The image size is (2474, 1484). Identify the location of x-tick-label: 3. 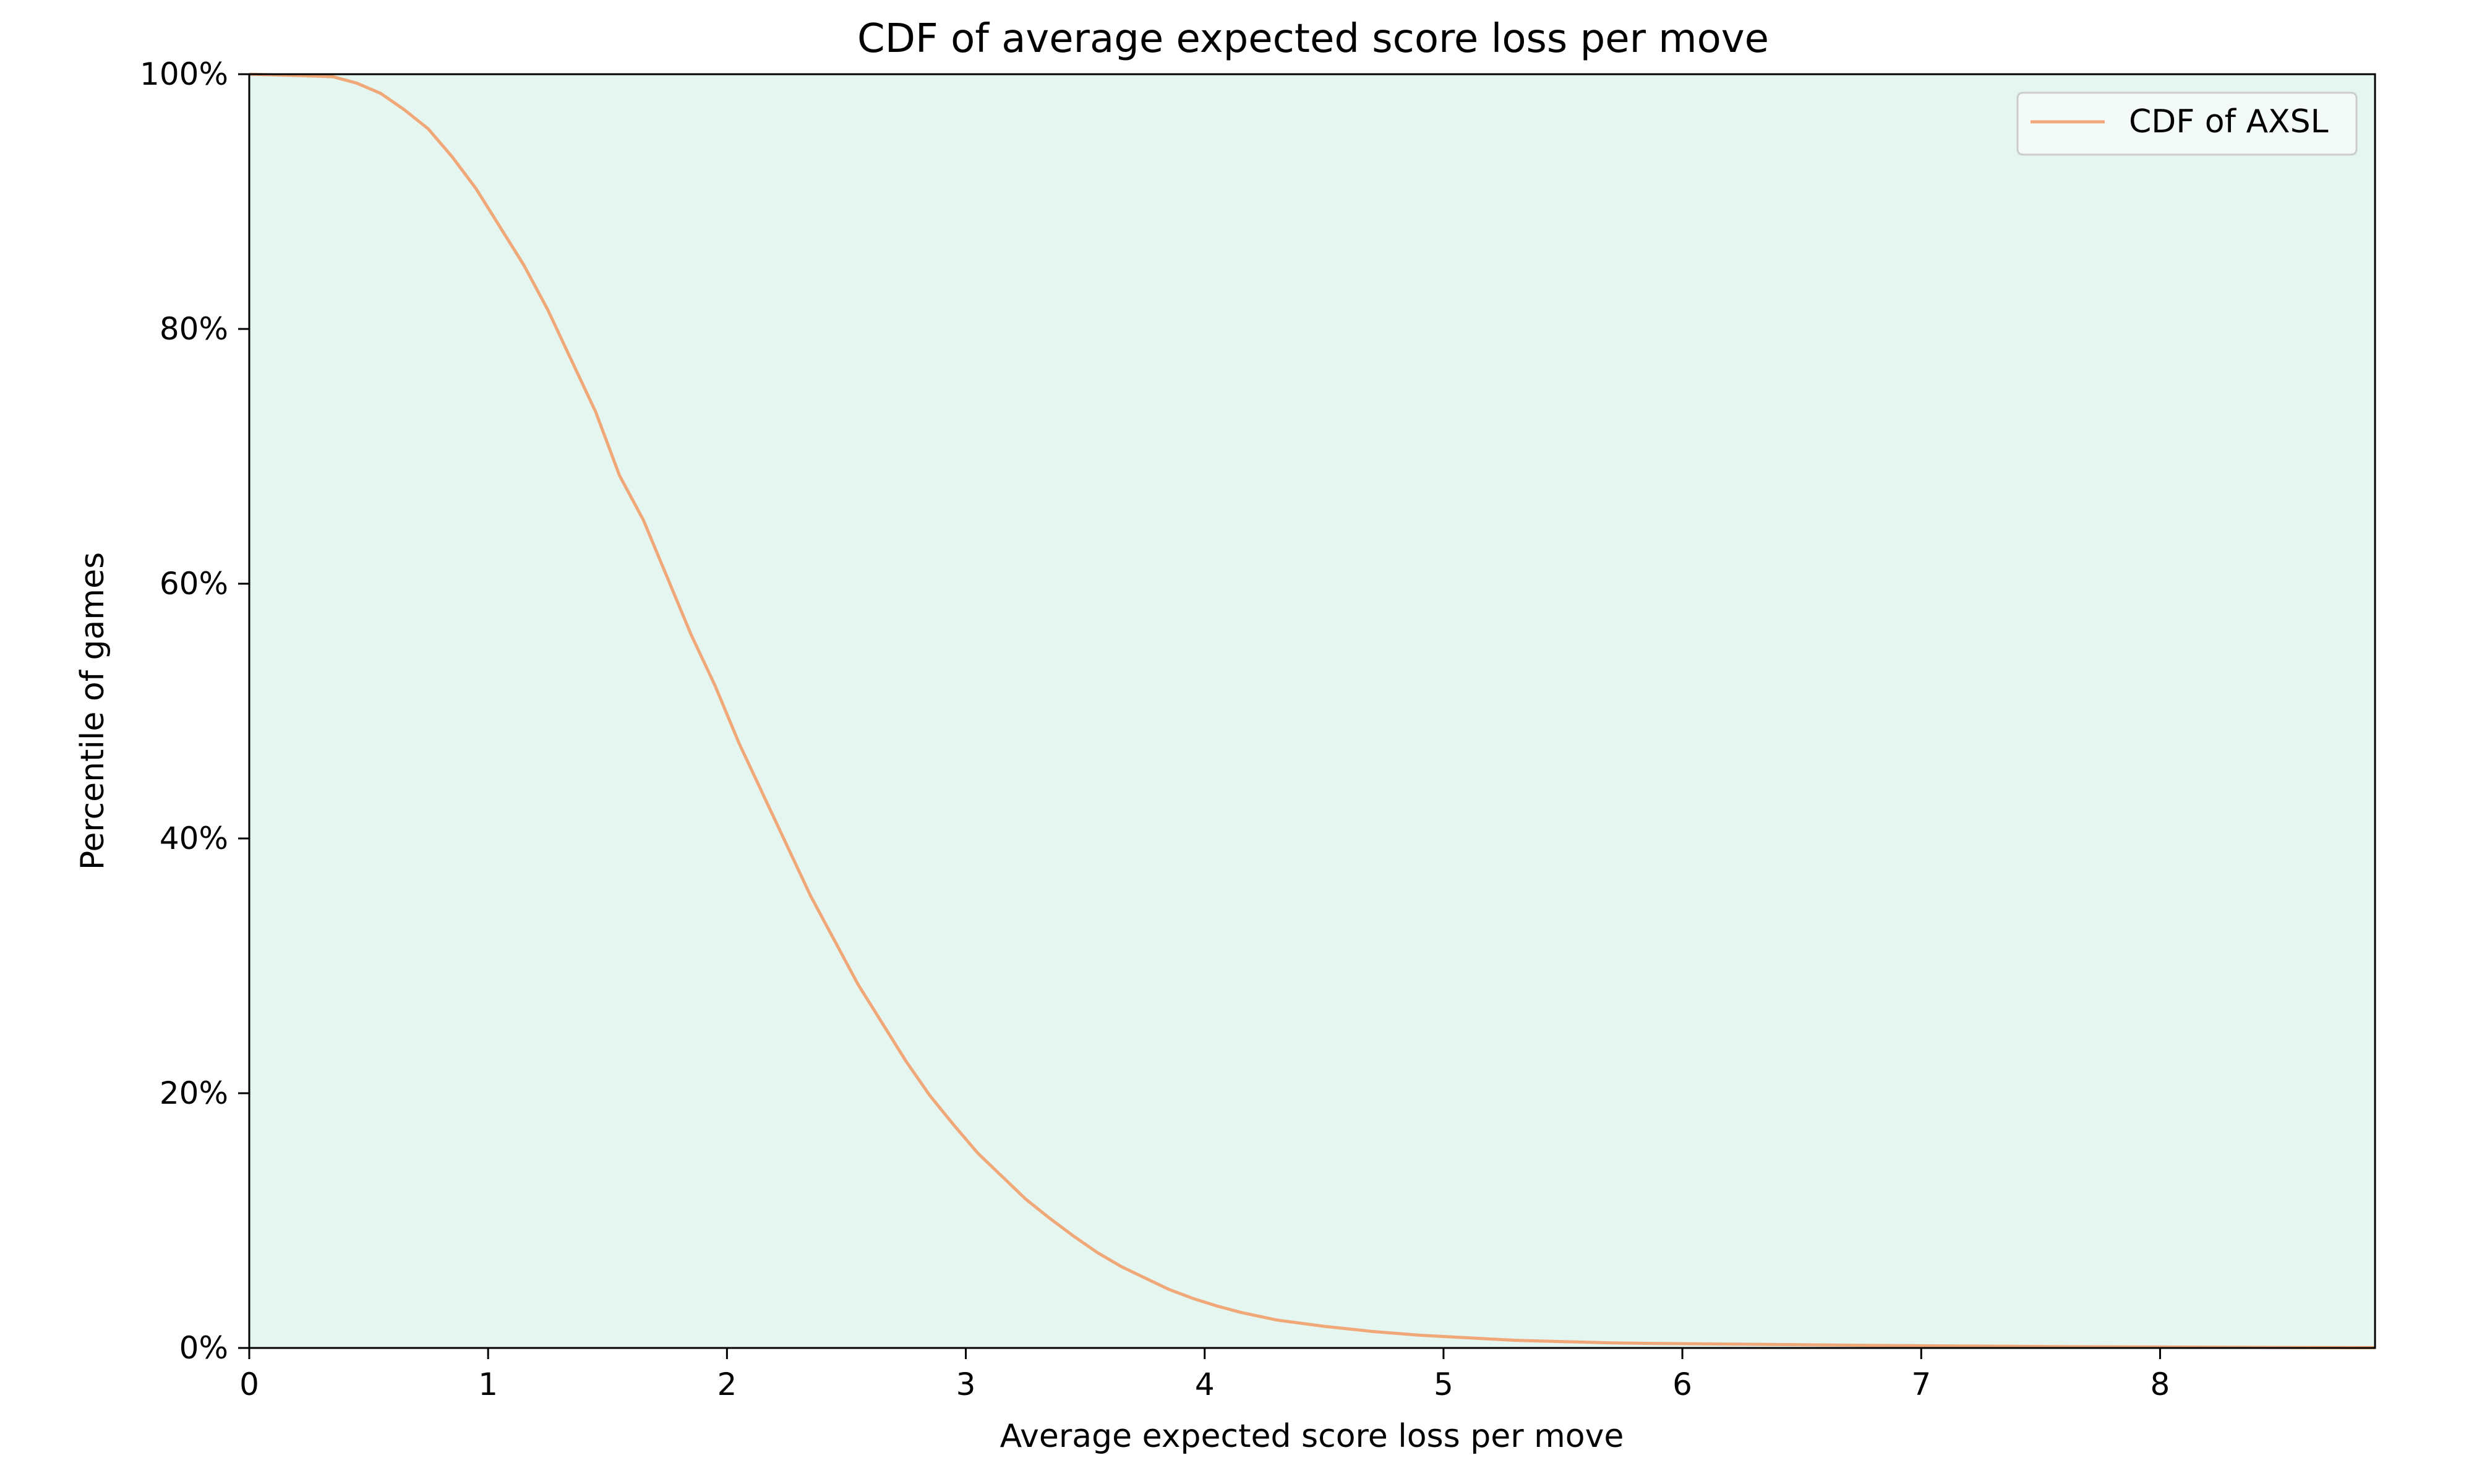
(966, 1384).